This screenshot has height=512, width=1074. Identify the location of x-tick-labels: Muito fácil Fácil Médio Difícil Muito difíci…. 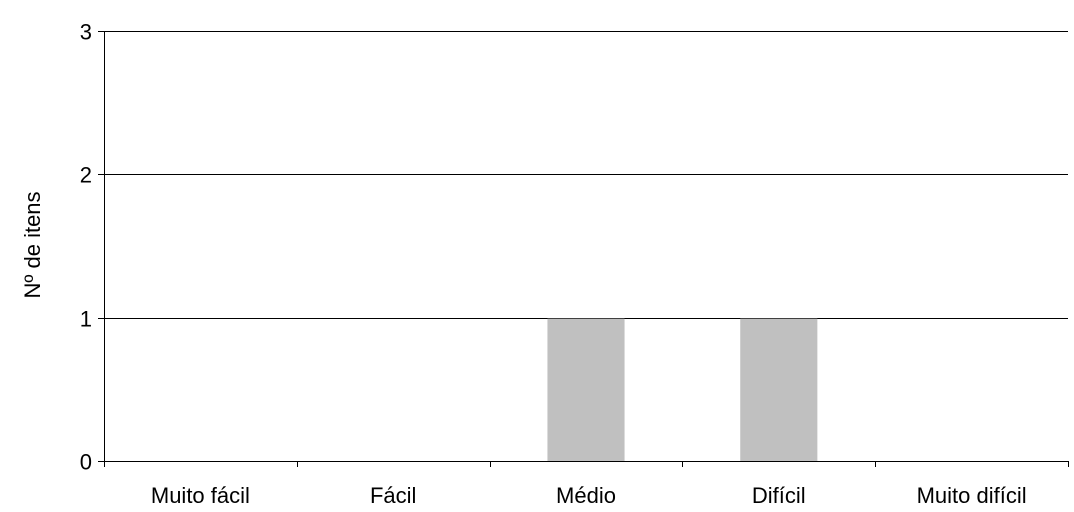
(589, 495).